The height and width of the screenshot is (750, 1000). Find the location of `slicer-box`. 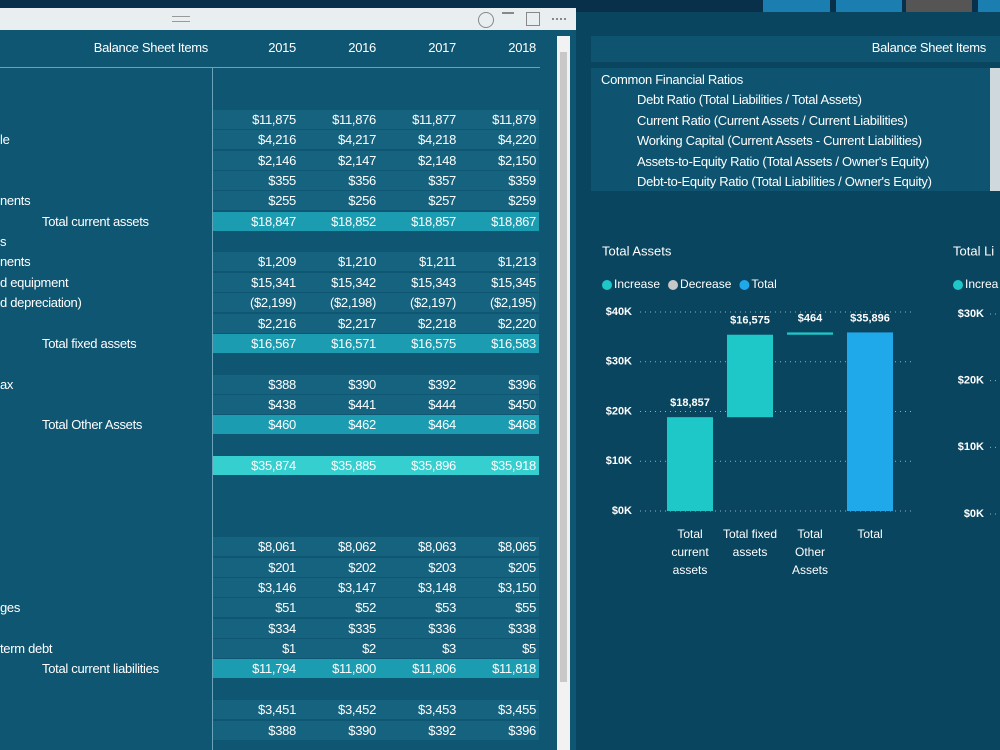

slicer-box is located at coordinates (791, 129).